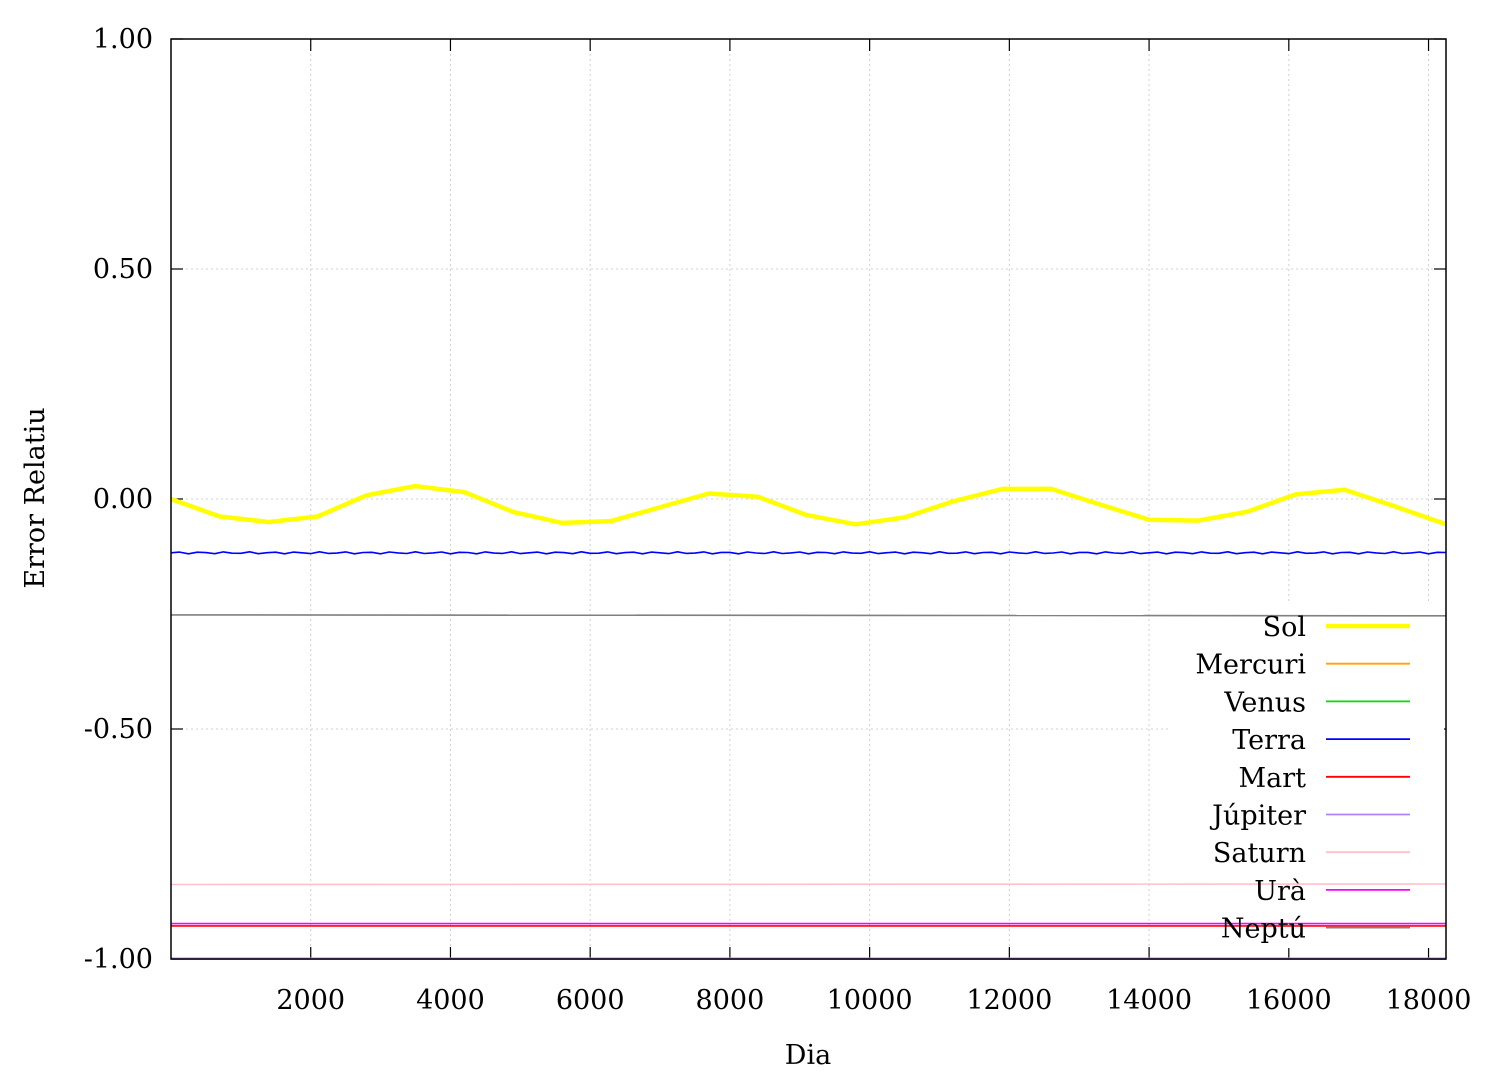  I want to click on x-tick-label: 14000, so click(1149, 1000).